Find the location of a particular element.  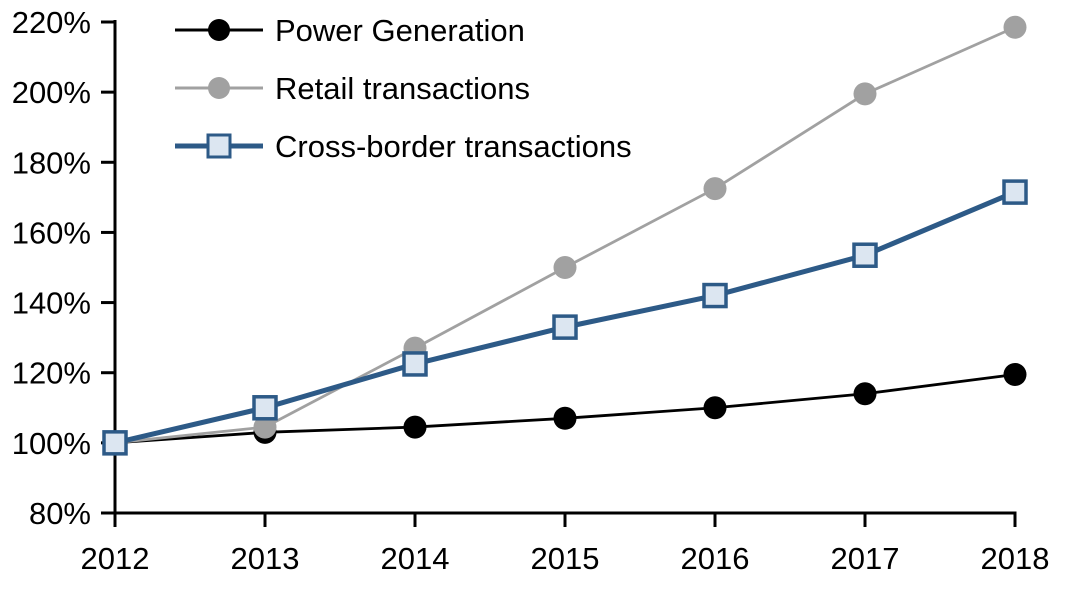

y-tick-label: 200% is located at coordinates (51, 92).